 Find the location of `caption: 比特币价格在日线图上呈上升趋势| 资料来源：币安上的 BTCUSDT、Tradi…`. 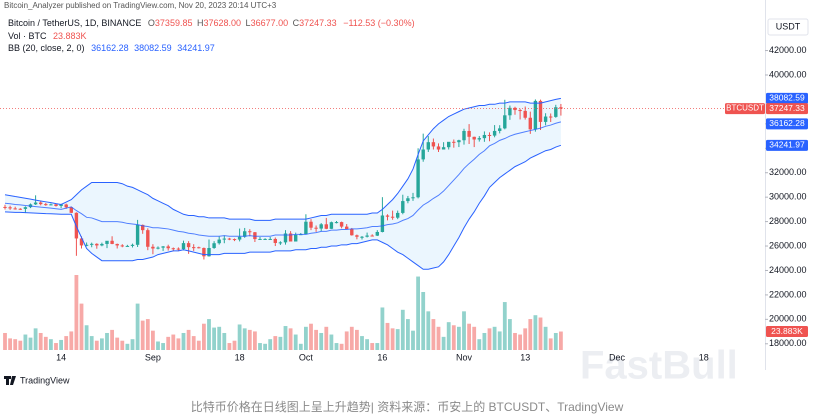

caption: 比特币价格在日线图上呈上升趋势| 资料来源：币安上的 BTCUSDT、Tradi… is located at coordinates (407, 406).